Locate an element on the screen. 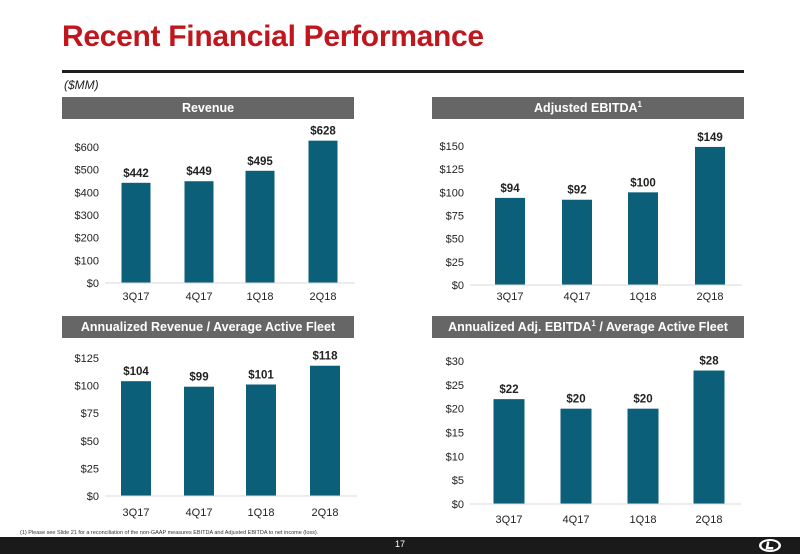  footer-bar: 17 is located at coordinates (400, 545).